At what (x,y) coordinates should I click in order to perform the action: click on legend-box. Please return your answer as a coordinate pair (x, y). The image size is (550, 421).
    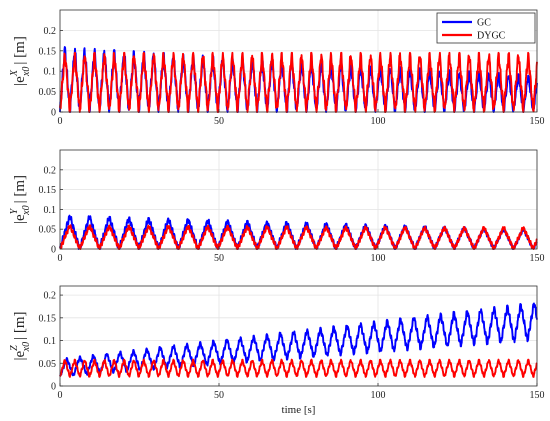
    Looking at the image, I should click on (486, 28).